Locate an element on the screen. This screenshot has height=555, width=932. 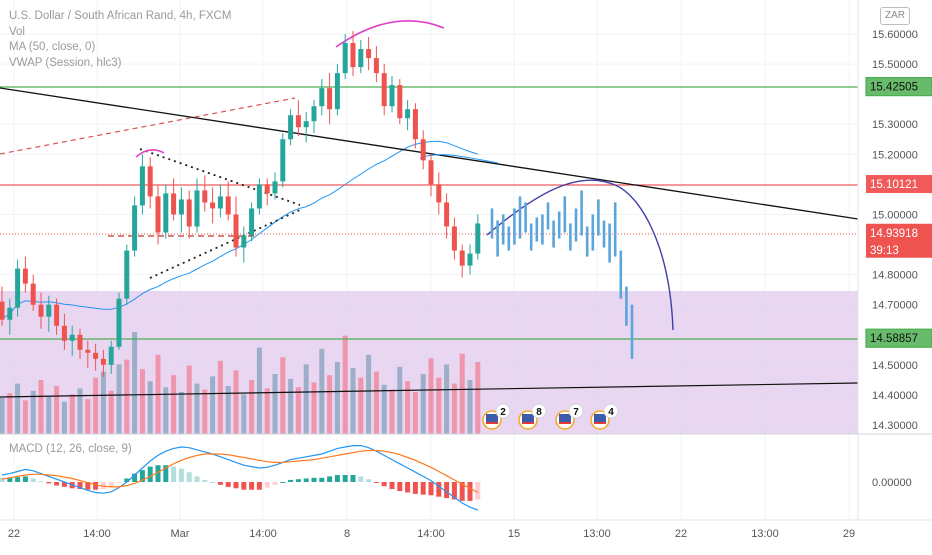
countdown-label: 39:13 is located at coordinates (884, 251).